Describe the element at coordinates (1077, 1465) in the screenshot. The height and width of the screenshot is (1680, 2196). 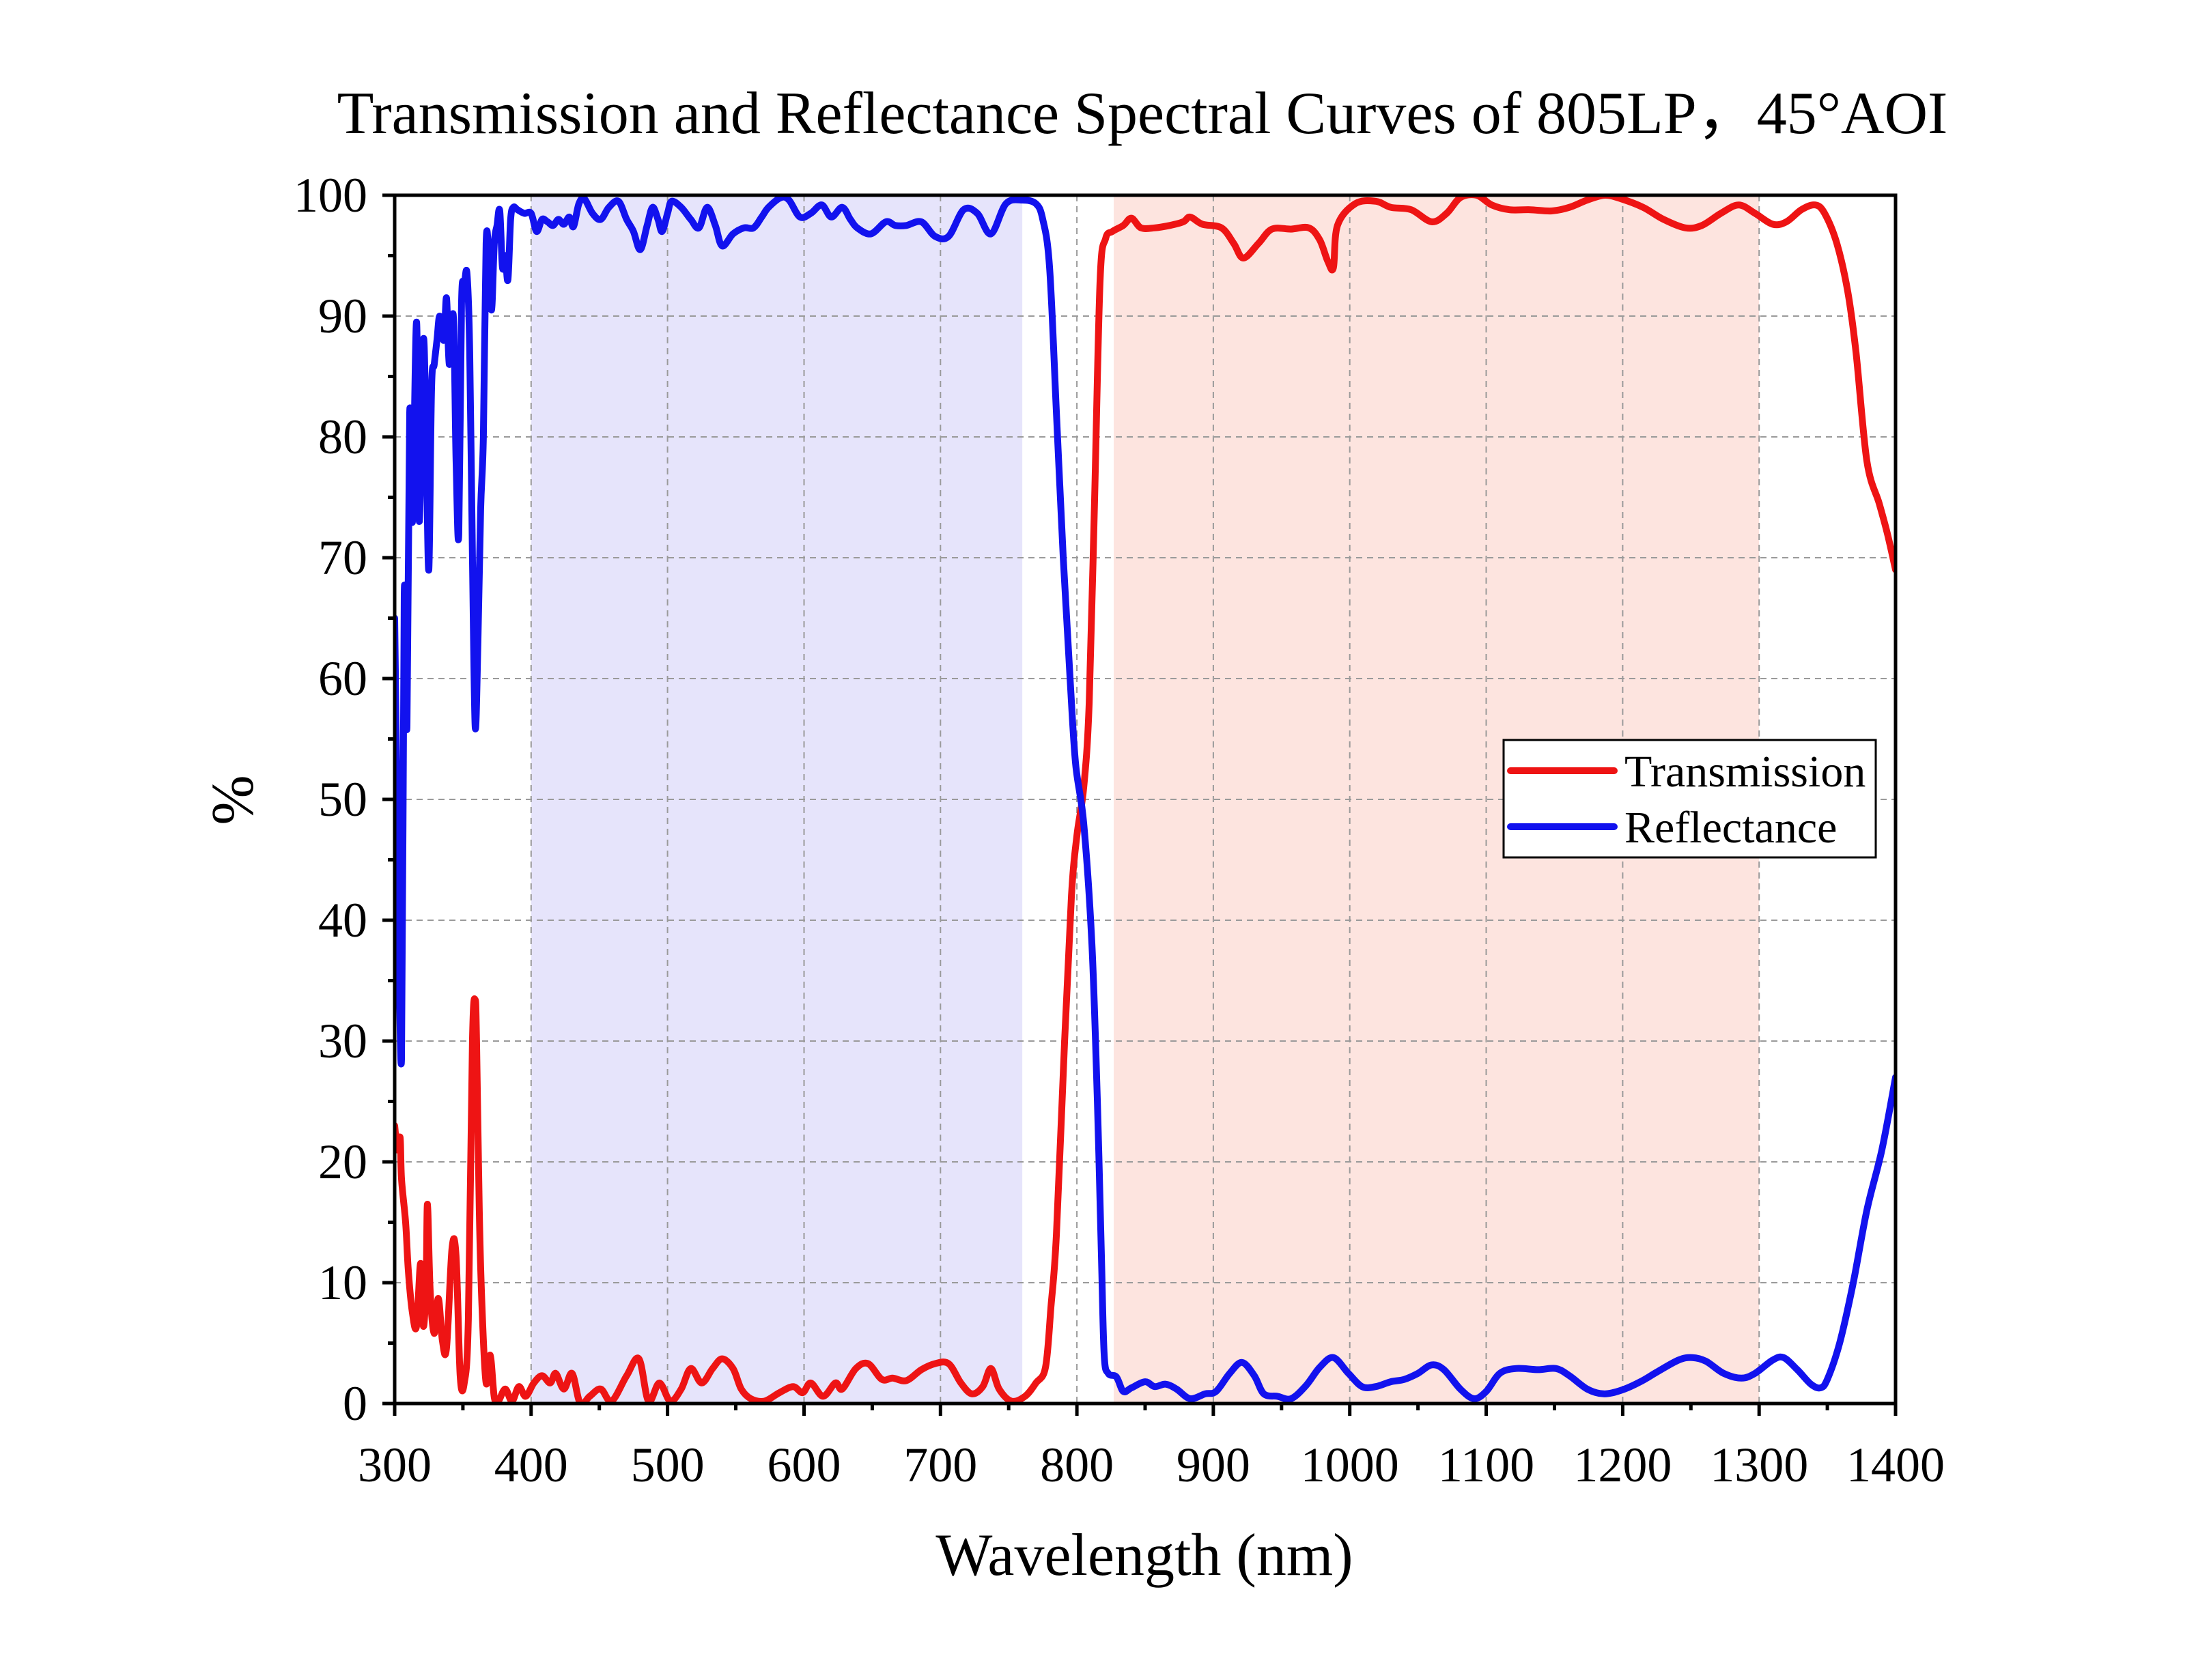
I see `x-tick-label: 800` at that location.